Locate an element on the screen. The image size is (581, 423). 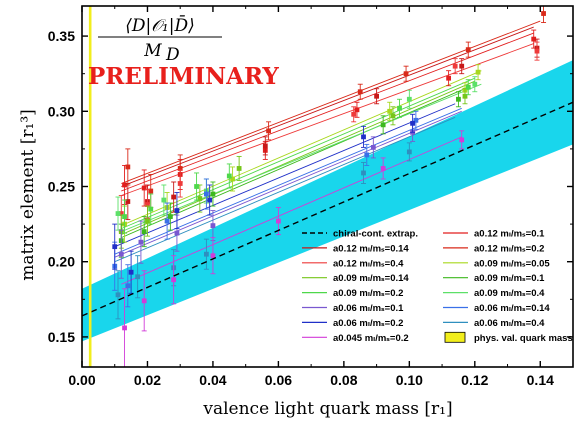
legend-item: a0.045 mₗ/mₛ=0.2 is located at coordinates (355, 338).